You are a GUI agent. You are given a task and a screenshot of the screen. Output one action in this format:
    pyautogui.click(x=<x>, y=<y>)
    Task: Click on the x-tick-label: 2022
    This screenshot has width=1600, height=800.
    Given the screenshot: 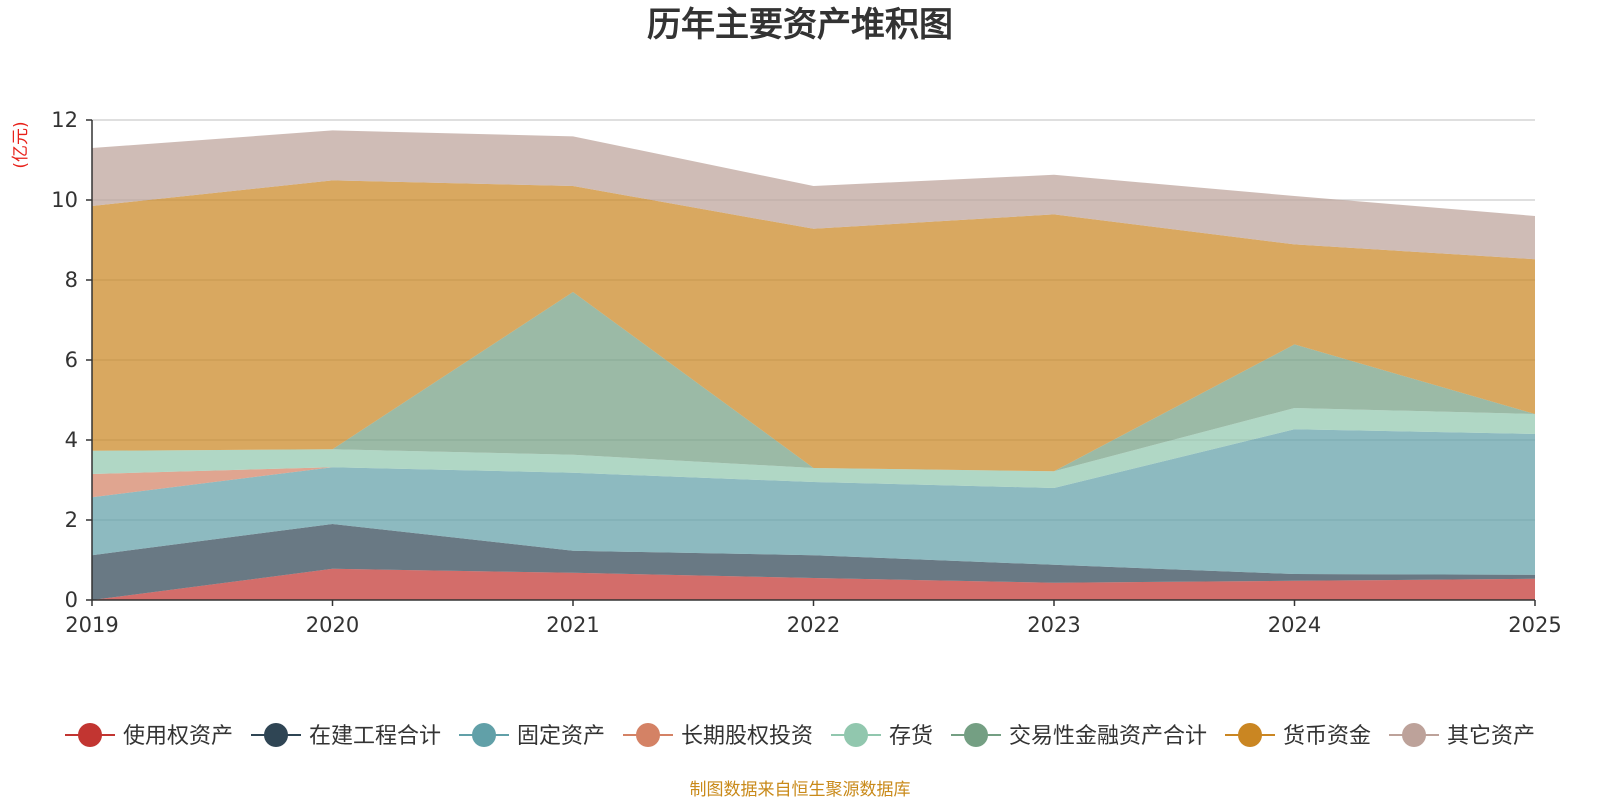 What is the action you would take?
    pyautogui.click(x=813, y=625)
    